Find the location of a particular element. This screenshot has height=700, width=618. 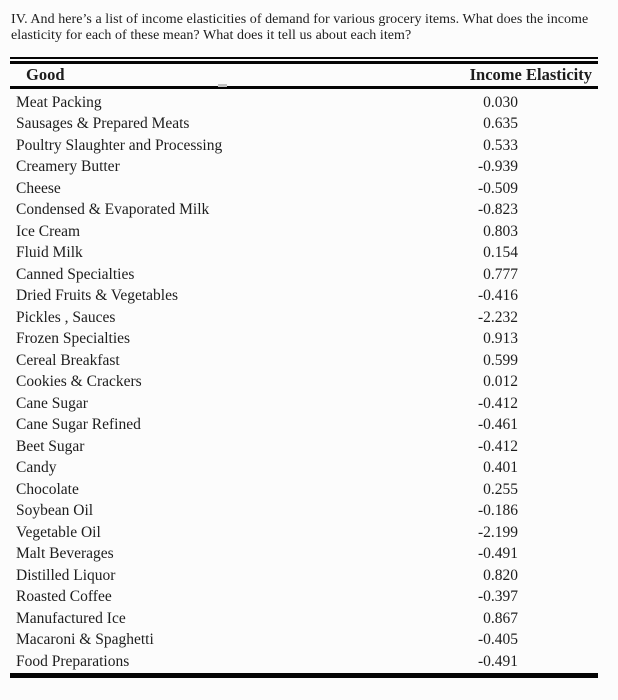

table-row: Vegetable Oil -2.199 is located at coordinates (304, 533).